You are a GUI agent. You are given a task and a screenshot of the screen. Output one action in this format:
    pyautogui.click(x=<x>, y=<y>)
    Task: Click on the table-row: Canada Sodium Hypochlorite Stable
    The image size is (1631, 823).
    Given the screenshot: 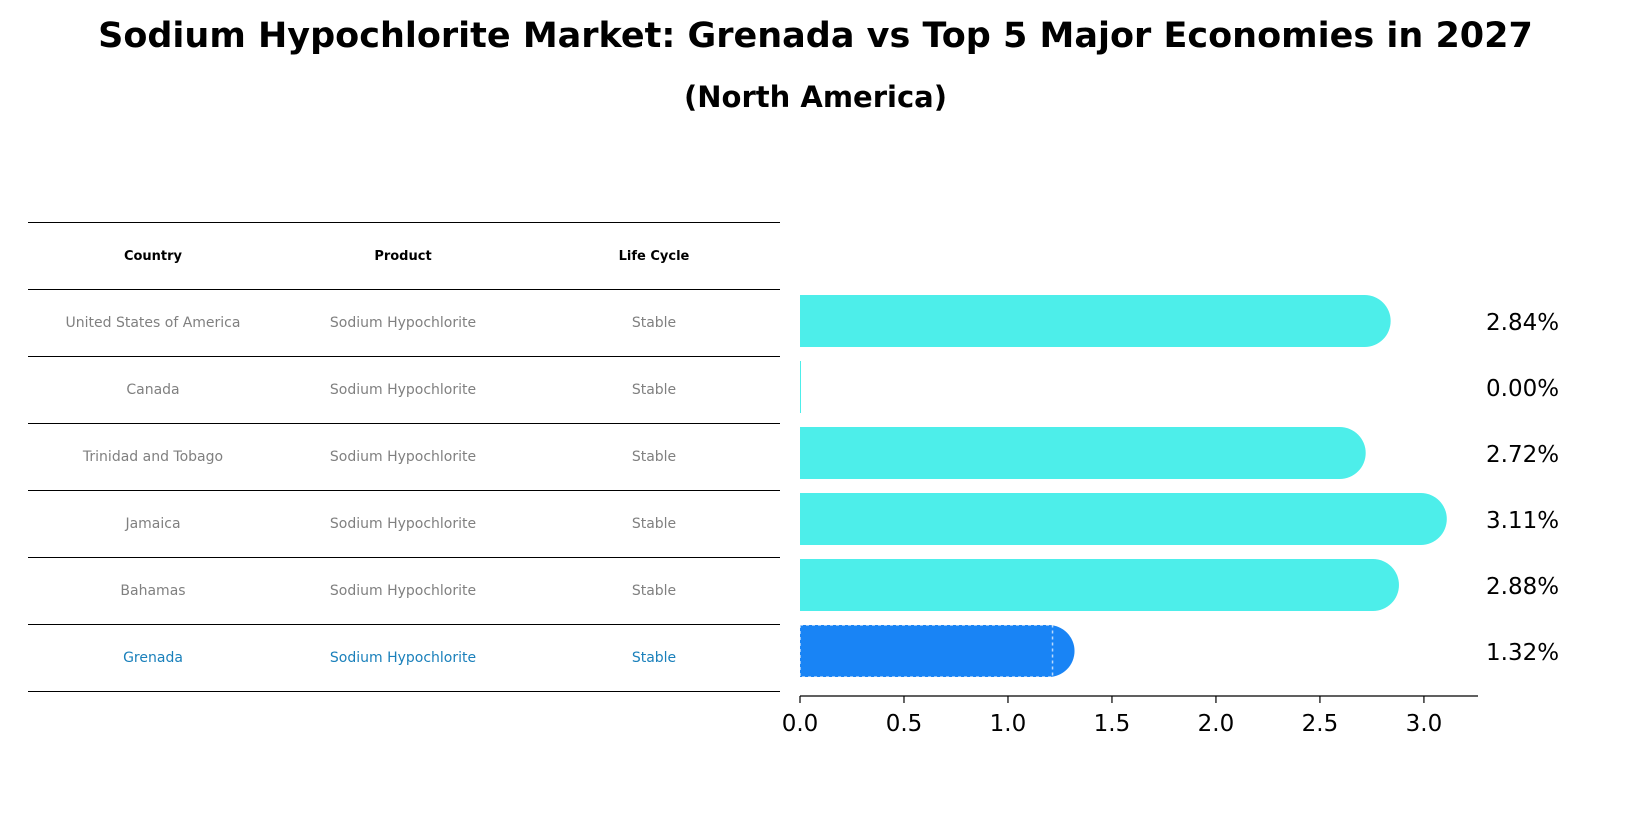 What is the action you would take?
    pyautogui.click(x=404, y=390)
    